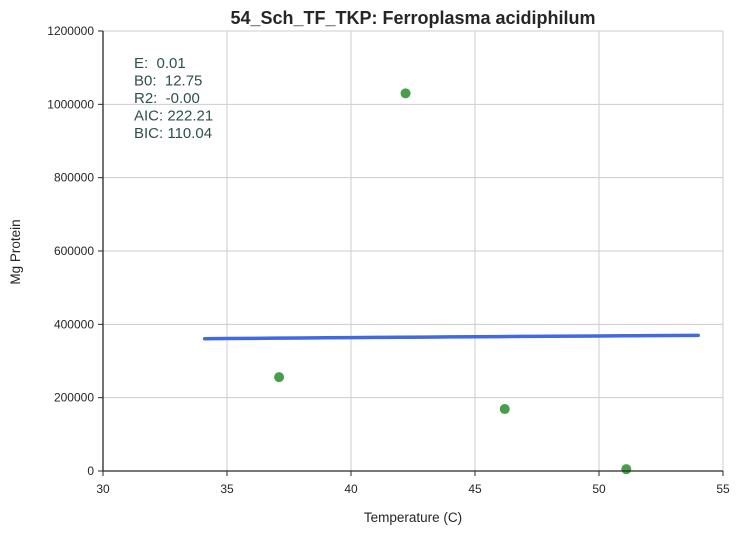  I want to click on x-tick-label: 35, so click(227, 489).